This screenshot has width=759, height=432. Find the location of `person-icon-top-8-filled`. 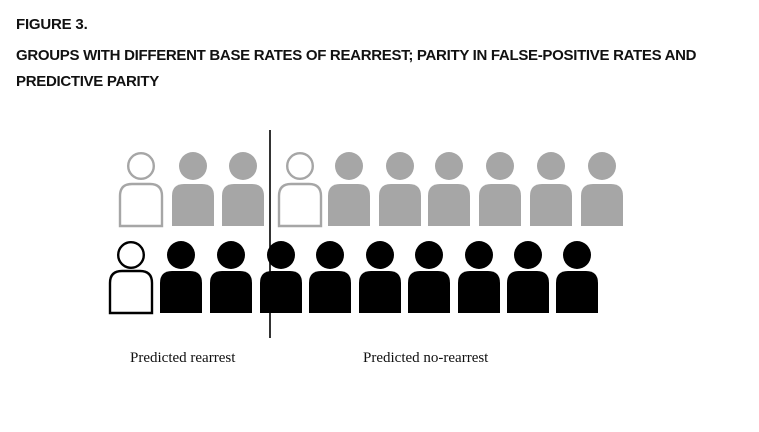

person-icon-top-8-filled is located at coordinates (500, 189).